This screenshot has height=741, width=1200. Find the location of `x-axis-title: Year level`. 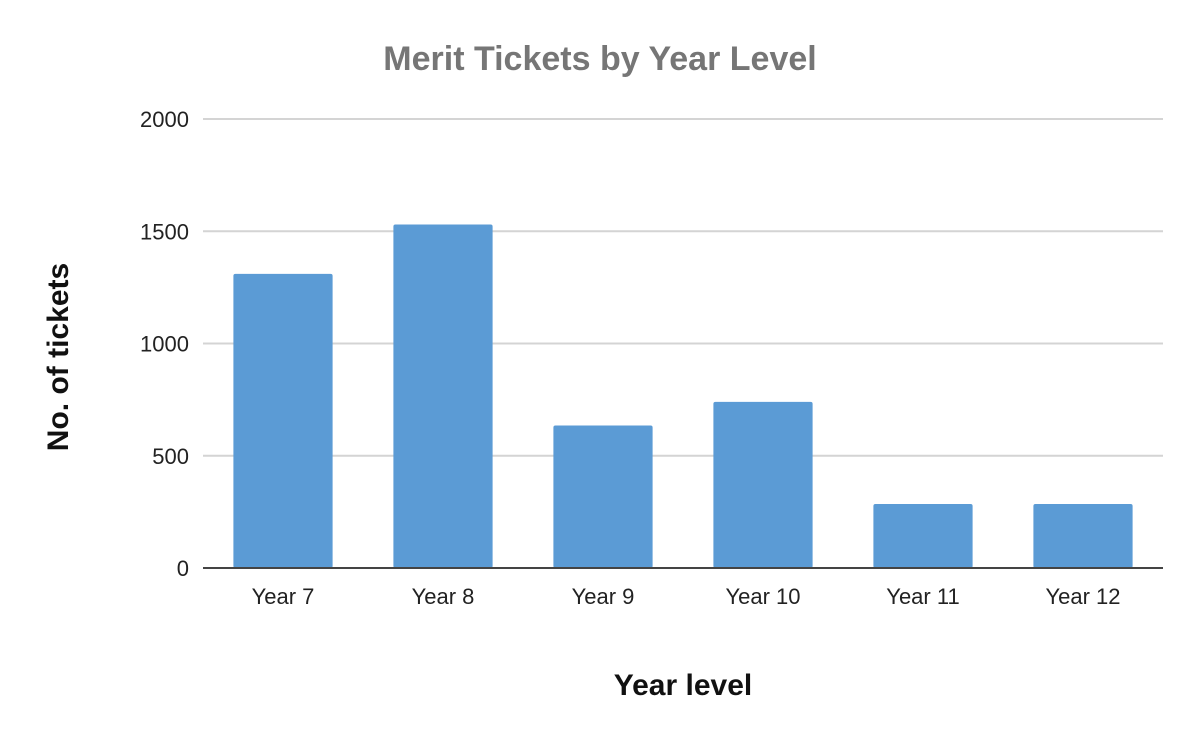

x-axis-title: Year level is located at coordinates (683, 685).